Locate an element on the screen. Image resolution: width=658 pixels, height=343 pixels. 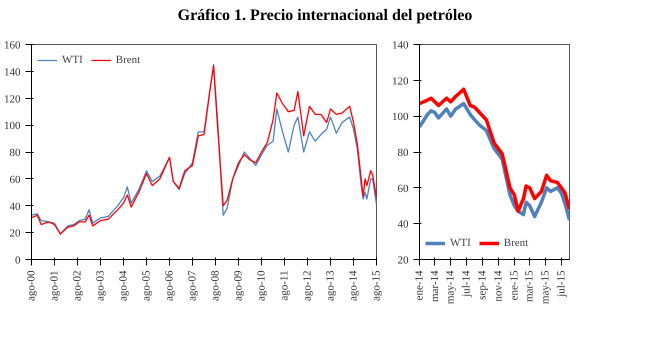
x-tick-label: ene-15 is located at coordinates (514, 285).